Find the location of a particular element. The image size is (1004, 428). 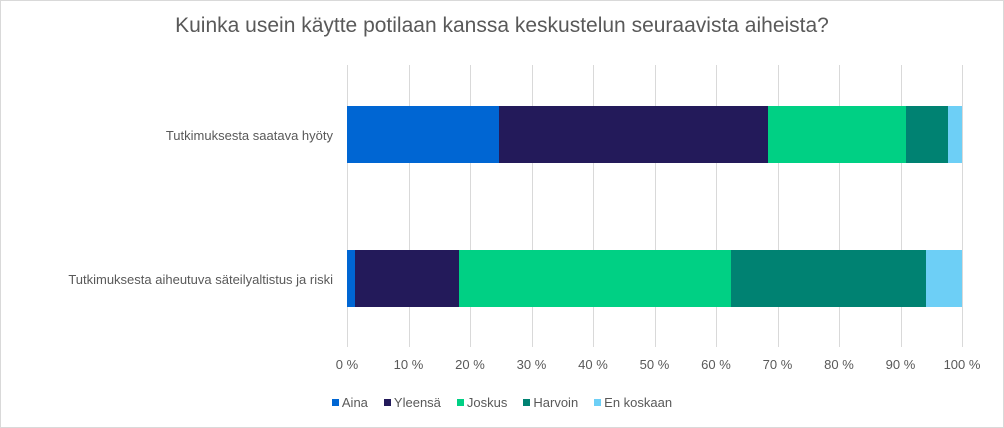

x-tick-label: 80 % is located at coordinates (839, 364).